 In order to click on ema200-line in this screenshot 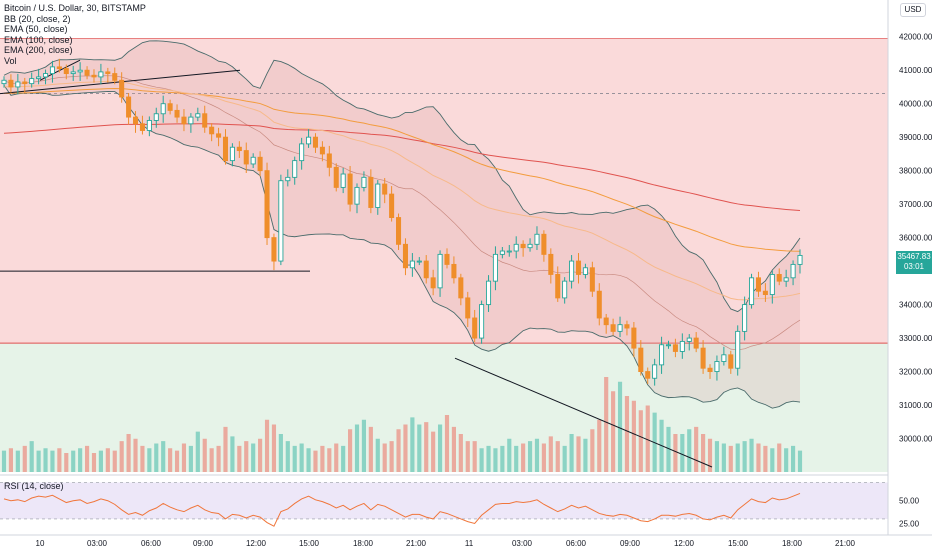, I will do `click(402, 167)`.